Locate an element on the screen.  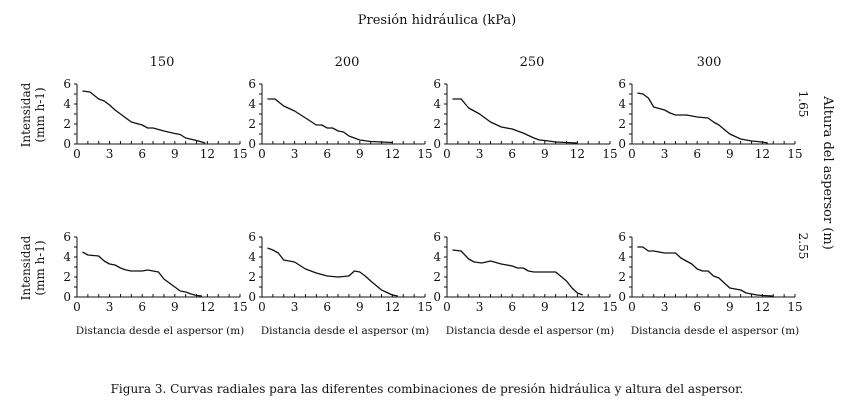
column-label-150: 150 is located at coordinates (162, 62).